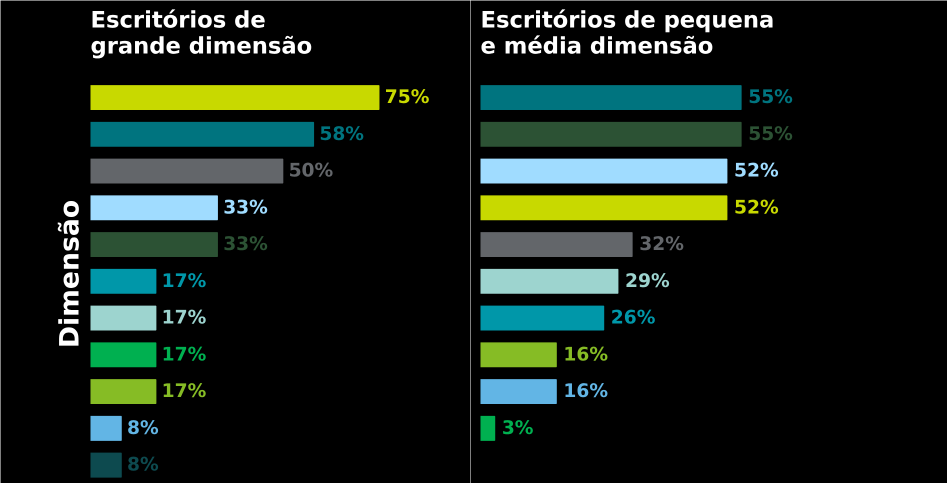  Describe the element at coordinates (311, 171) in the screenshot. I see `data-label: 50%` at that location.